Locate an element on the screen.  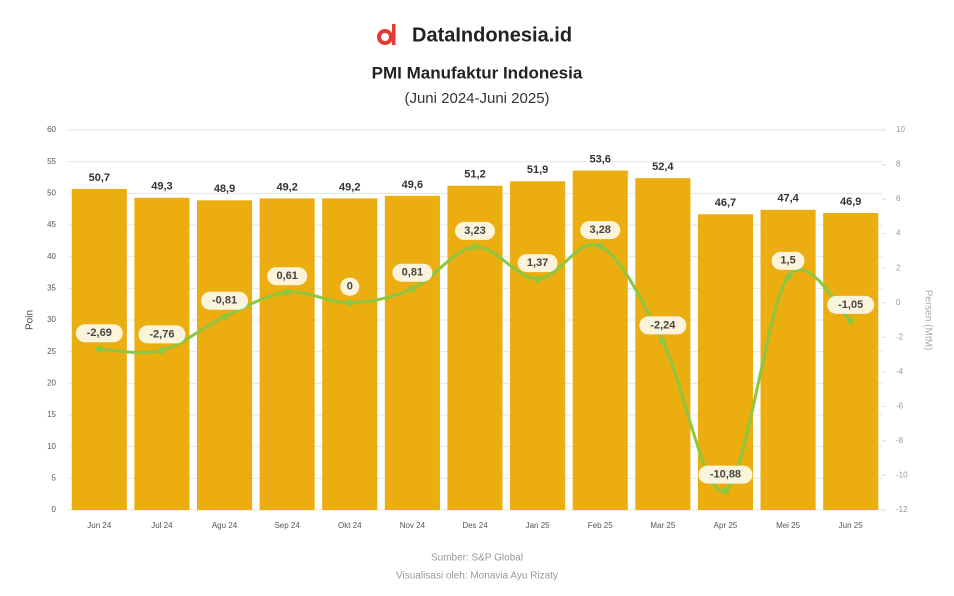
y-tick-label: 25 is located at coordinates (51, 351).